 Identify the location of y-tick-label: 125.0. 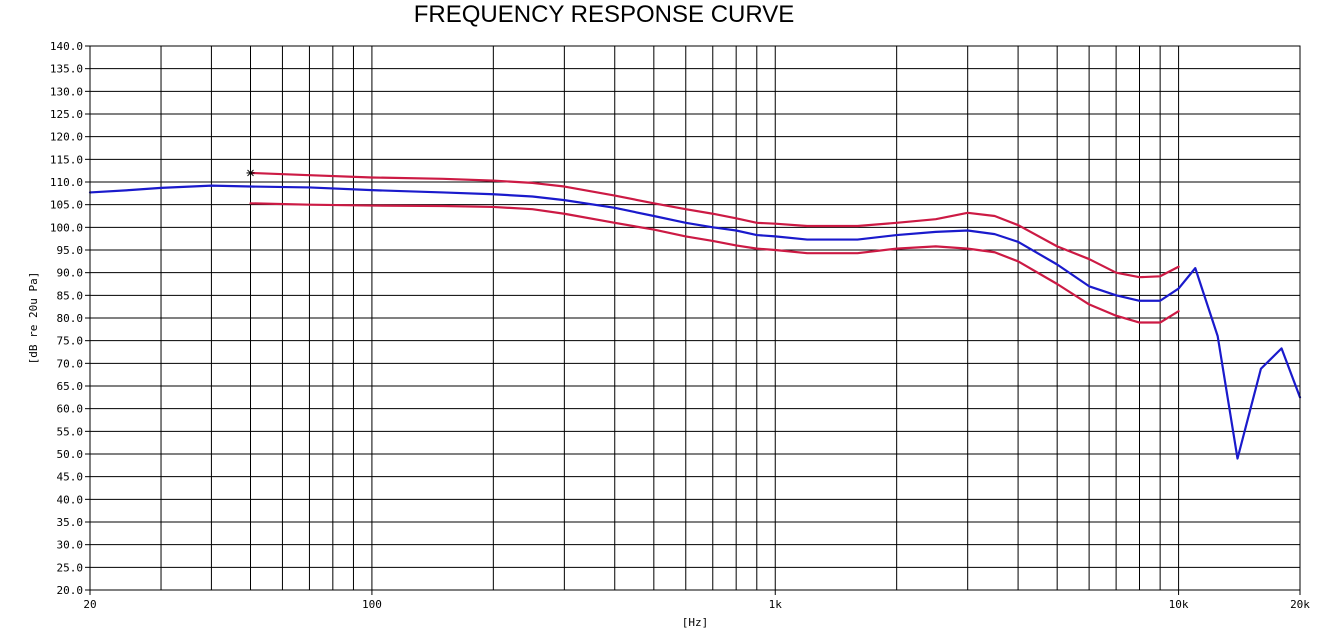
(66, 114).